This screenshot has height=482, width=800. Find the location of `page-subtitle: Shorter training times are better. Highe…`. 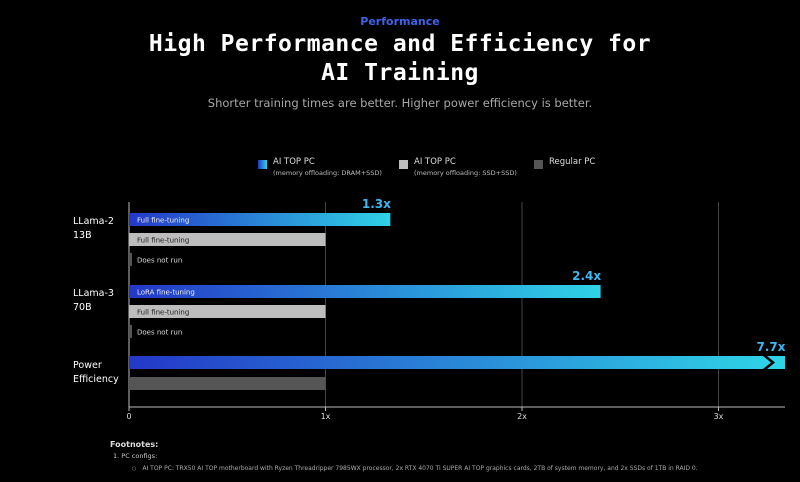

page-subtitle: Shorter training times are better. Highe… is located at coordinates (400, 103).